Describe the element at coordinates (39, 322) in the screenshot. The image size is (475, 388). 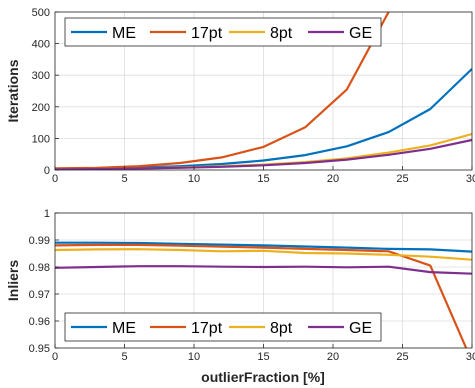
I see `y-tick-label: 0.96` at that location.